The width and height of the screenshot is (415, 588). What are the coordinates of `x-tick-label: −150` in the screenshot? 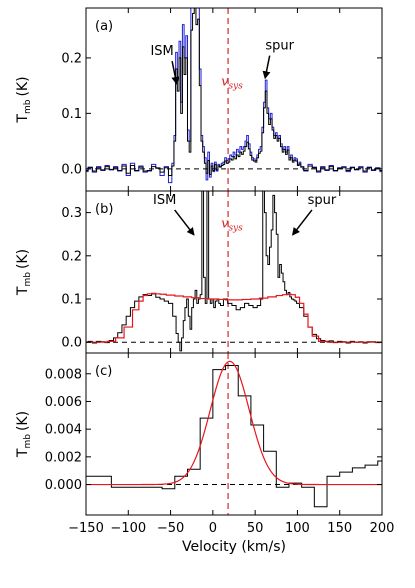 It's located at (86, 528).